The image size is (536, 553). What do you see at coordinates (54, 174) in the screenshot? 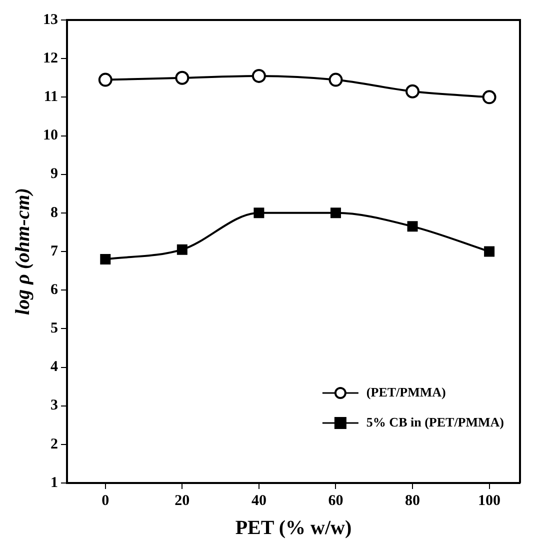
I see `y-tick-label: 9` at bounding box center [54, 174].